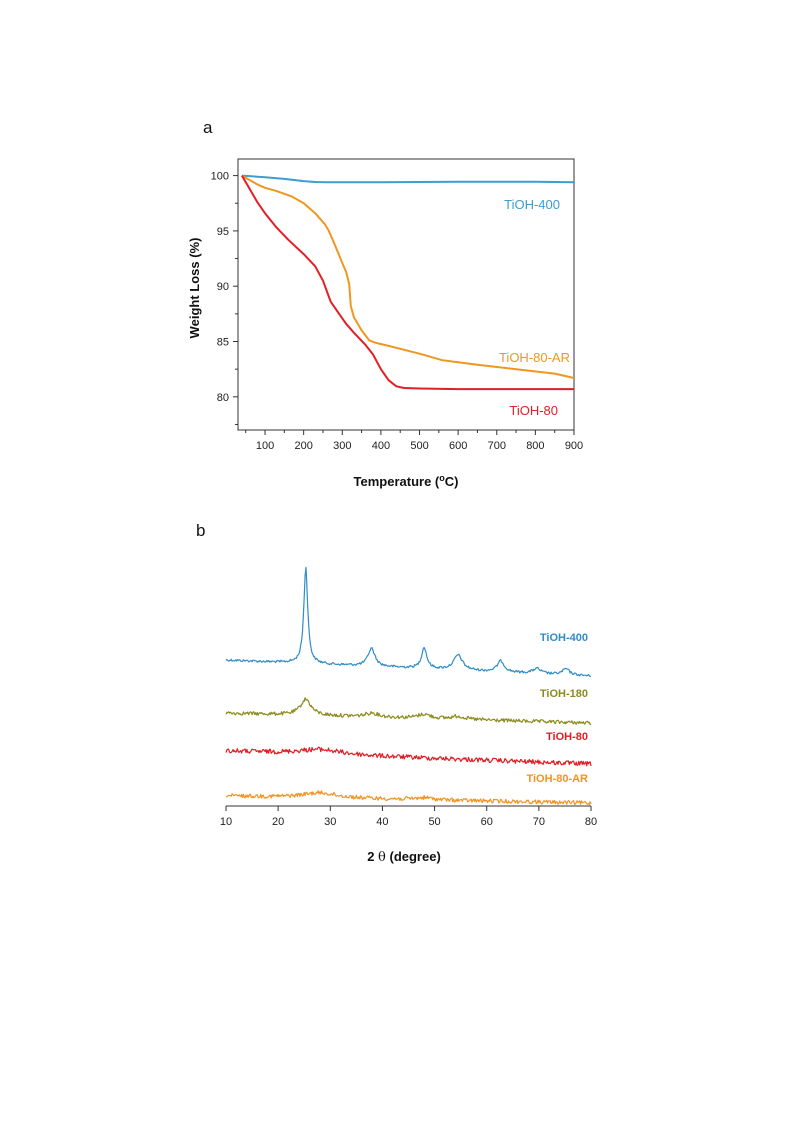 The width and height of the screenshot is (793, 1121). I want to click on xrd-label-tioh-80-ar: TiOH-80-AR, so click(557, 779).